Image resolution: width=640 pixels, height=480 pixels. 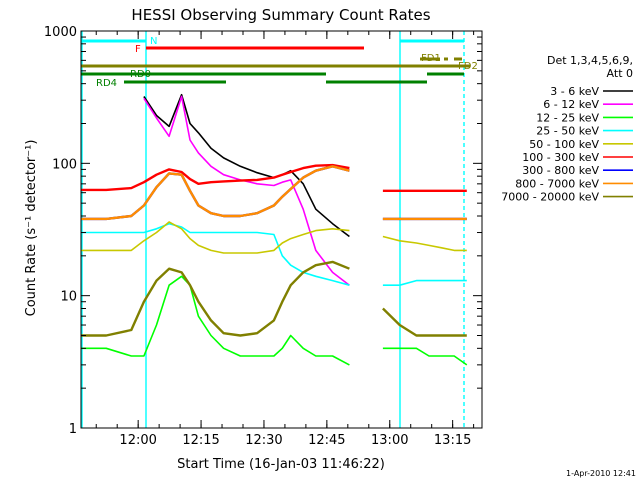 I want to click on legend-label: 12 - 25 keV, so click(x=567, y=117).